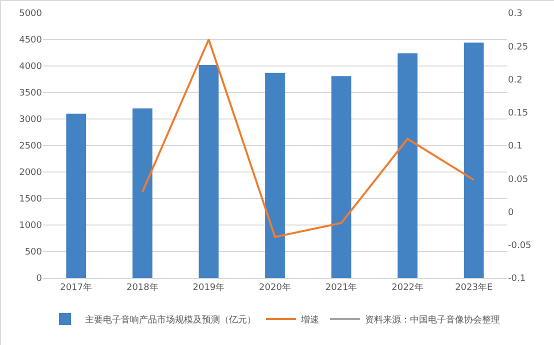  Describe the element at coordinates (30, 93) in the screenshot. I see `y-tick-label: 3500` at that location.